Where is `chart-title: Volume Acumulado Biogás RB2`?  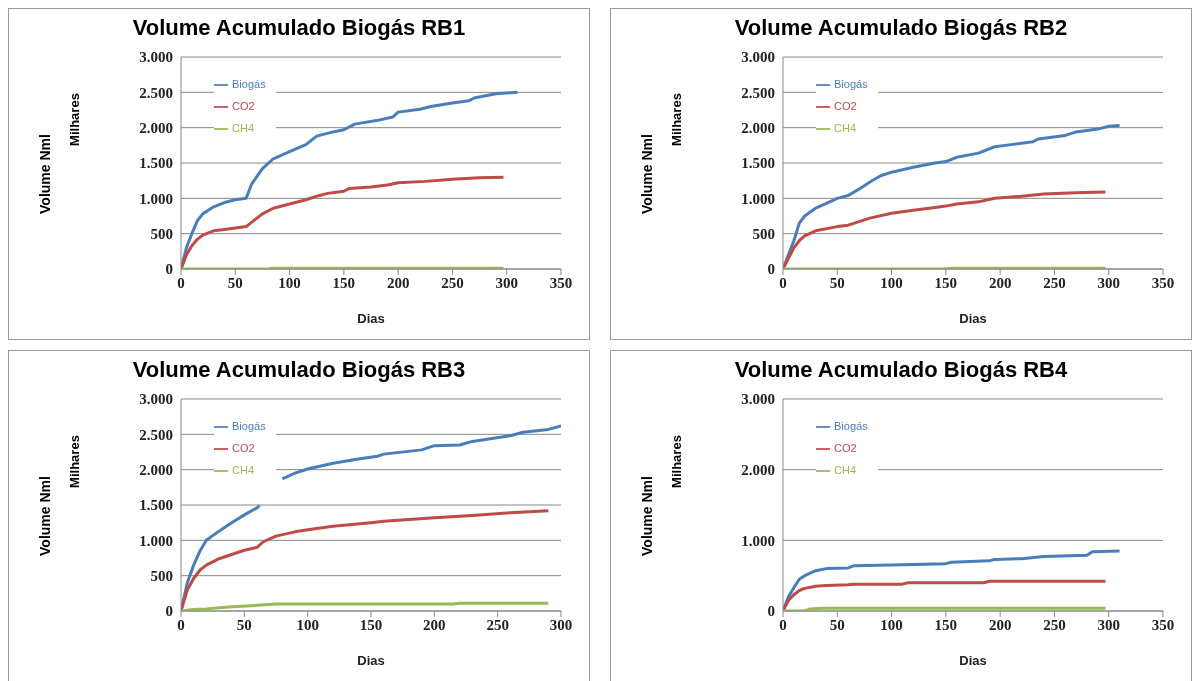 chart-title: Volume Acumulado Biogás RB2 is located at coordinates (901, 28).